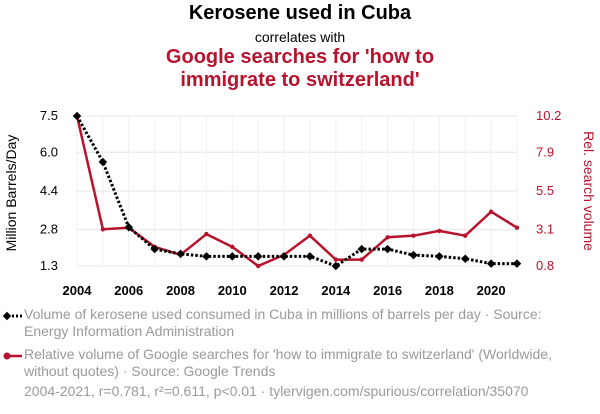 Image resolution: width=600 pixels, height=414 pixels. Describe the element at coordinates (180, 290) in the screenshot. I see `x-tick-label: 2008` at that location.